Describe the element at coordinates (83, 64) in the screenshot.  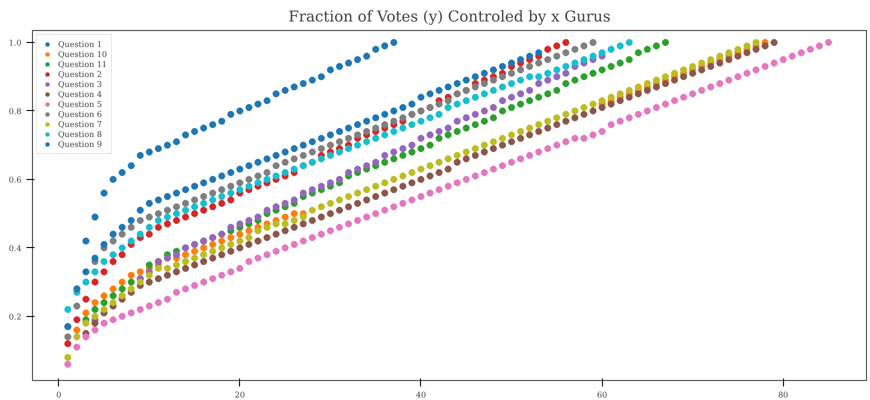
I see `legend-label: Question 11` at that location.